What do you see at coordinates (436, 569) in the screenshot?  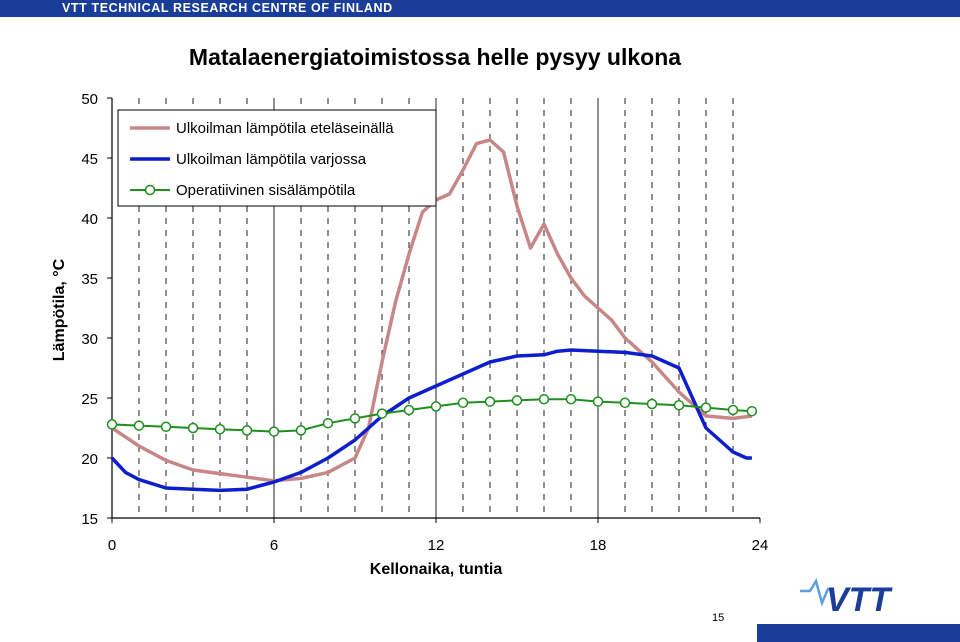 I see `x-axis-label: Kellonaika, tuntia` at bounding box center [436, 569].